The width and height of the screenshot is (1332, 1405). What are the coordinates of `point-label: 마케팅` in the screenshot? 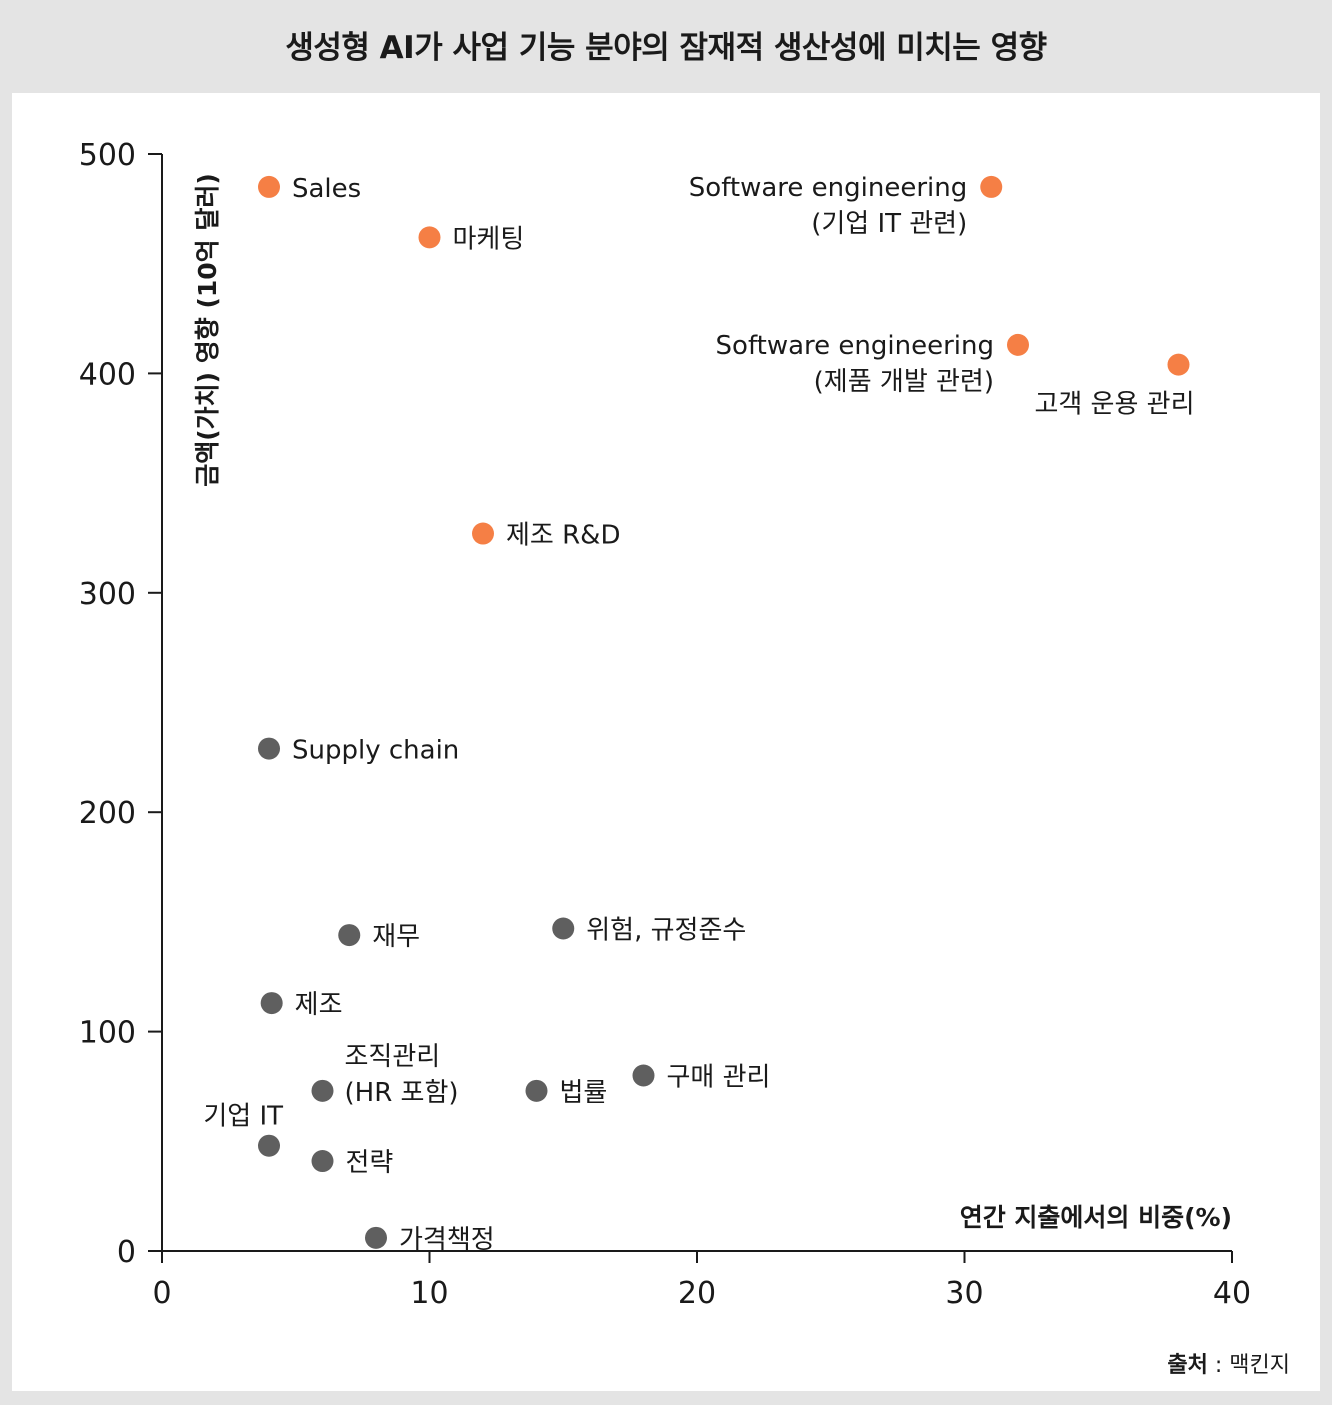 It's located at (489, 239).